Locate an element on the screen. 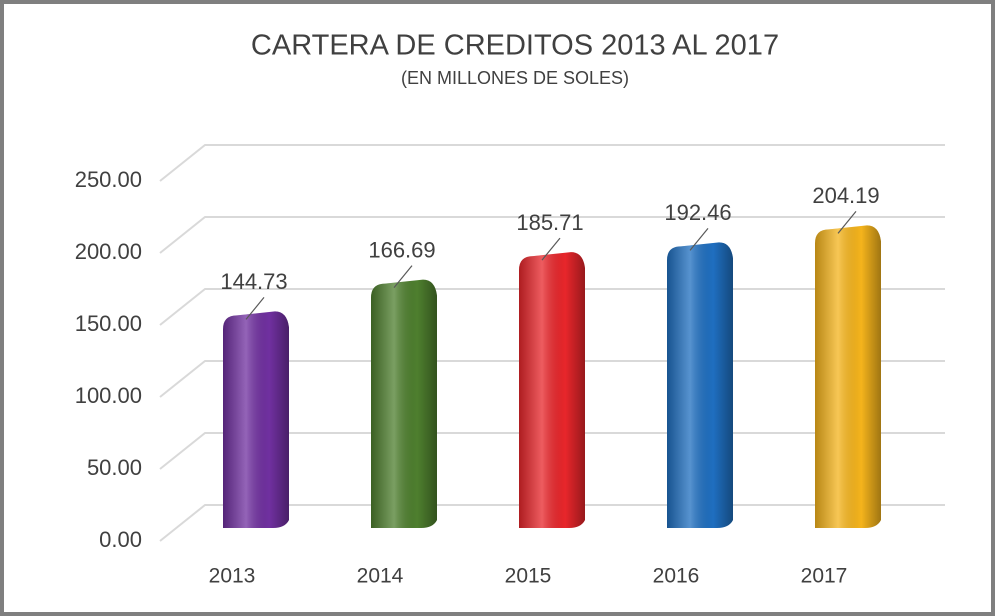 The height and width of the screenshot is (616, 995). data-label: 192.46 is located at coordinates (697, 212).